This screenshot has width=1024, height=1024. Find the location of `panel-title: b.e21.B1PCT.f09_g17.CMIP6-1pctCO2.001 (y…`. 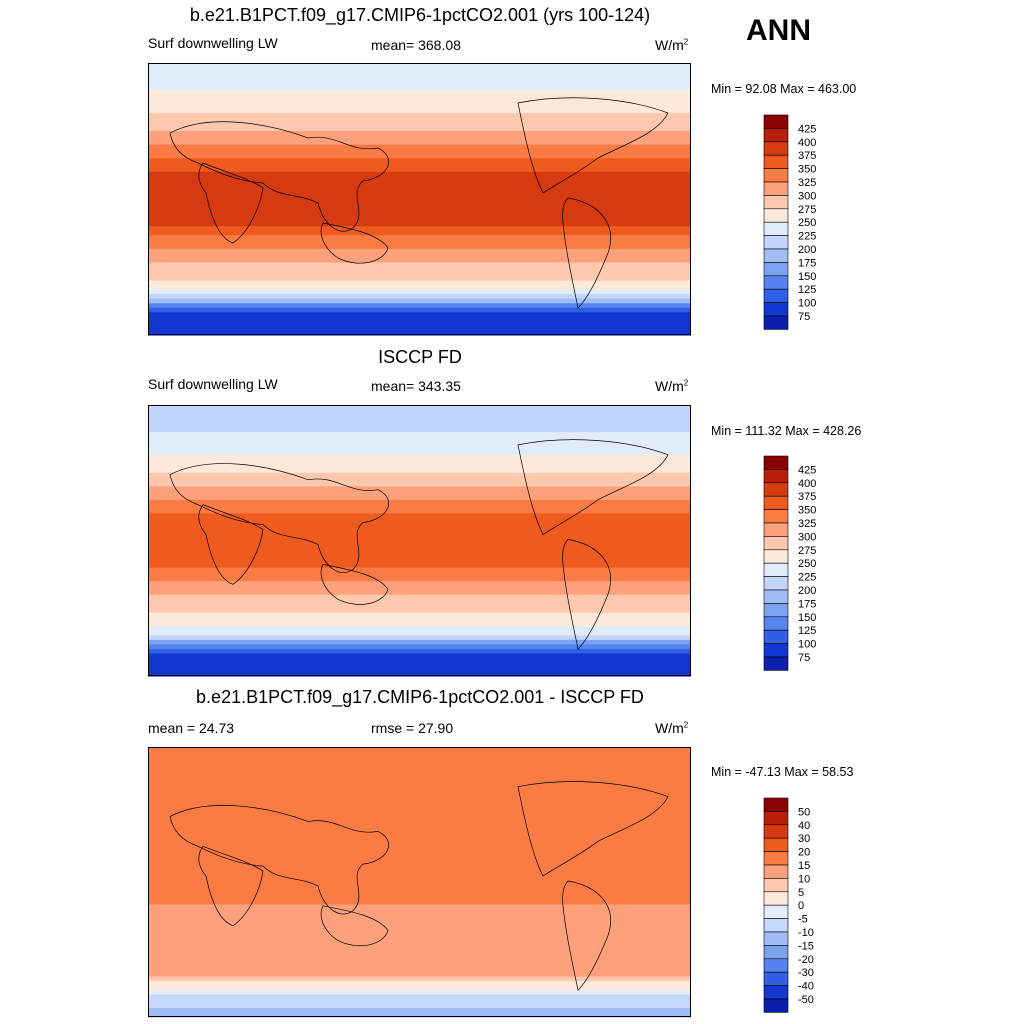

panel-title: b.e21.B1PCT.f09_g17.CMIP6-1pctCO2.001 (y… is located at coordinates (420, 15).